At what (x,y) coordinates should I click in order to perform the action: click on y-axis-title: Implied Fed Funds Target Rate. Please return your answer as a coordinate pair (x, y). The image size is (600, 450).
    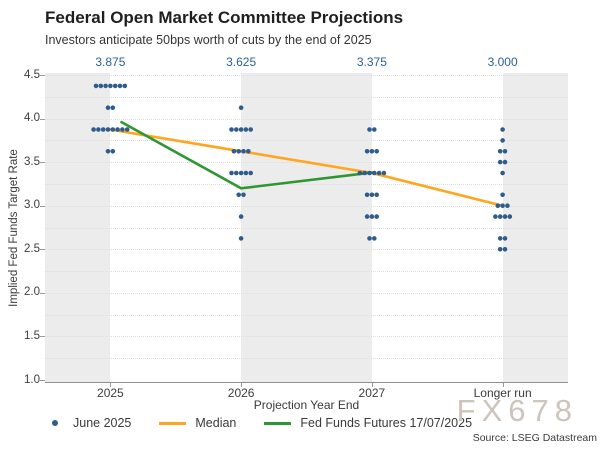
    Looking at the image, I should click on (14, 228).